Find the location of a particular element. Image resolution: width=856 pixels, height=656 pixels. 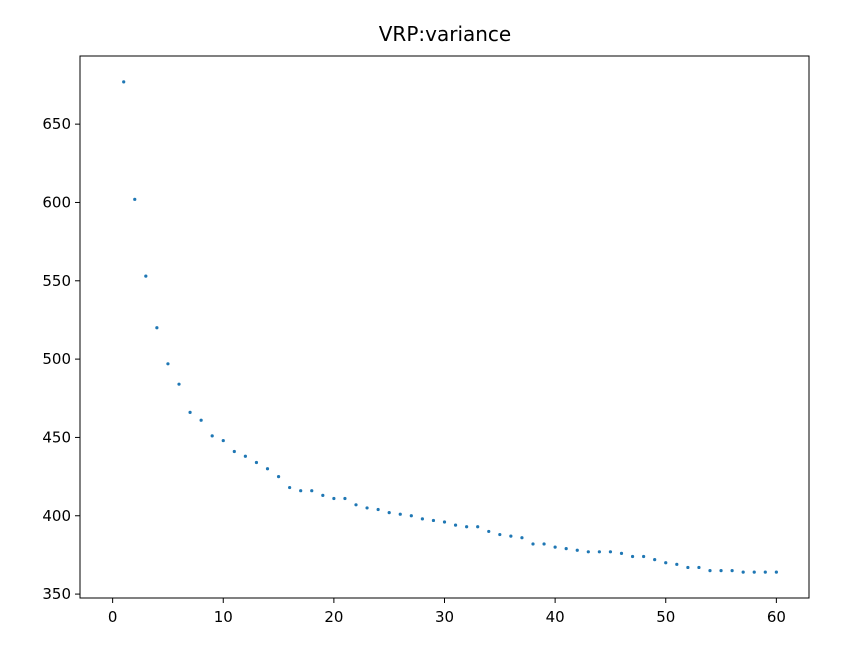

y-tick-label: 350 is located at coordinates (56, 594).